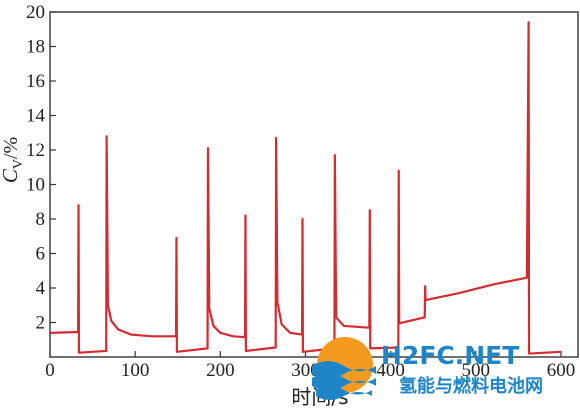 Image resolution: width=580 pixels, height=410 pixels. What do you see at coordinates (561, 370) in the screenshot?
I see `x-tick-label: 600` at bounding box center [561, 370].